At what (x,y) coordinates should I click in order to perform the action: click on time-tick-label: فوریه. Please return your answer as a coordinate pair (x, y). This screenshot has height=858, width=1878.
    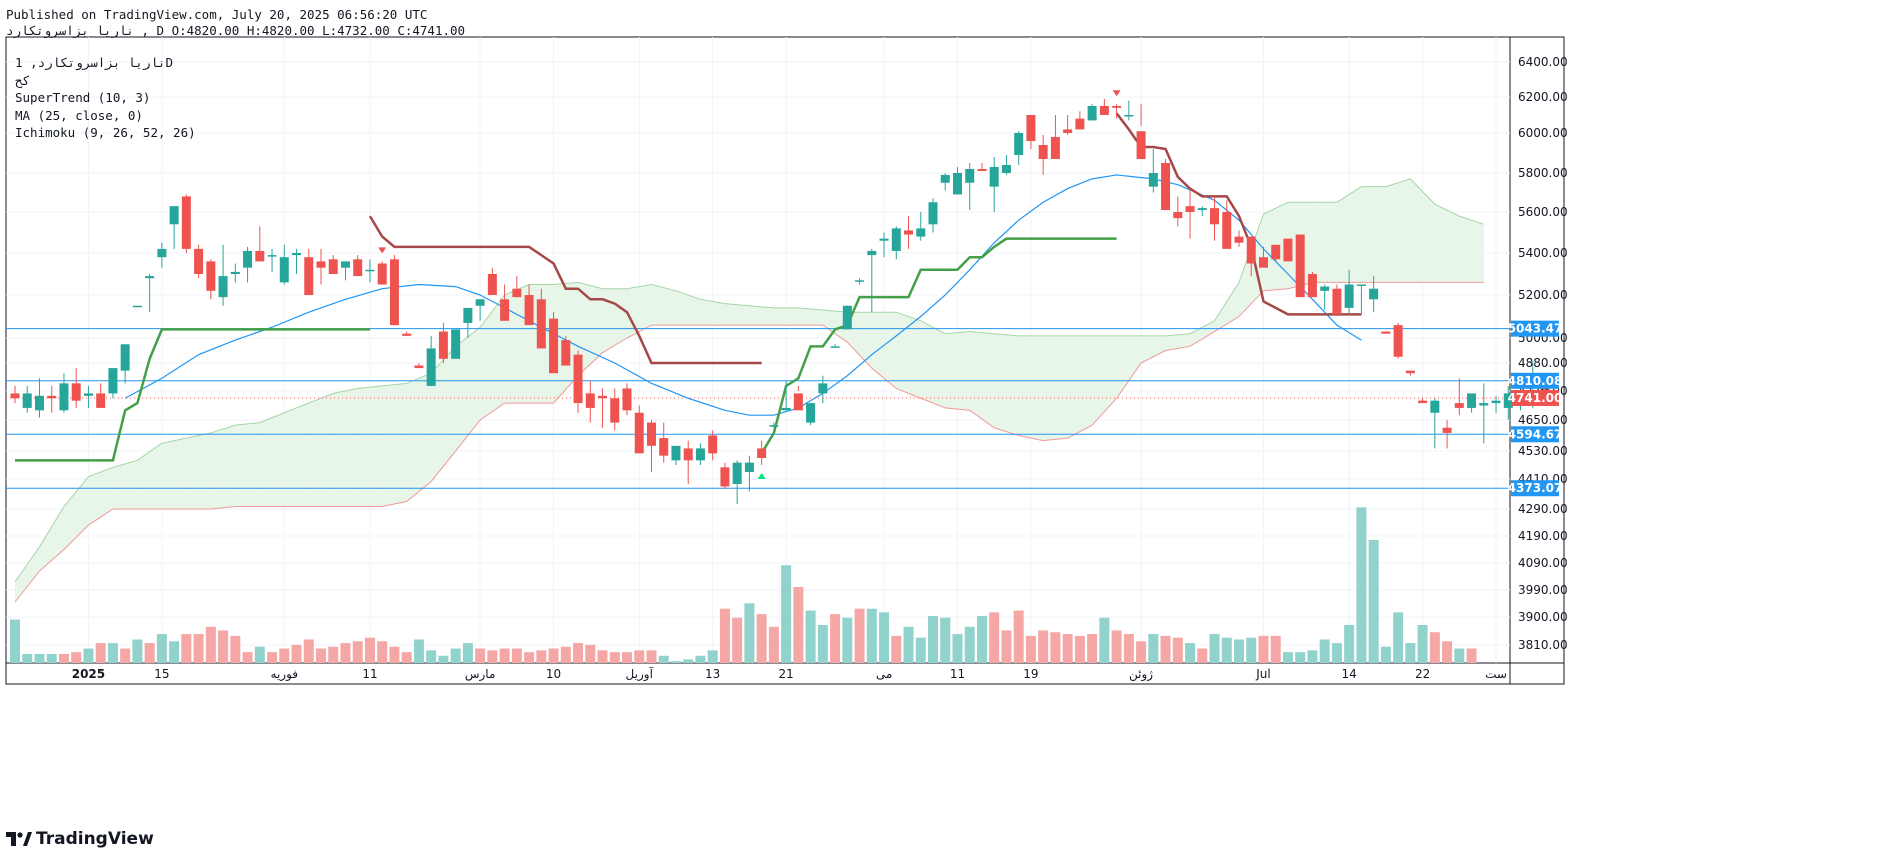
    Looking at the image, I should click on (285, 674).